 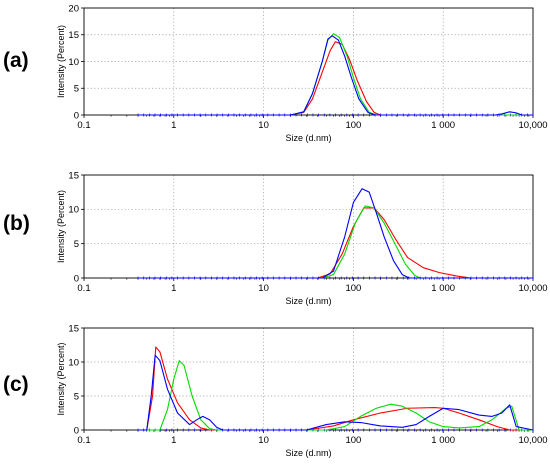 I want to click on panel-label: (b), so click(x=16, y=223).